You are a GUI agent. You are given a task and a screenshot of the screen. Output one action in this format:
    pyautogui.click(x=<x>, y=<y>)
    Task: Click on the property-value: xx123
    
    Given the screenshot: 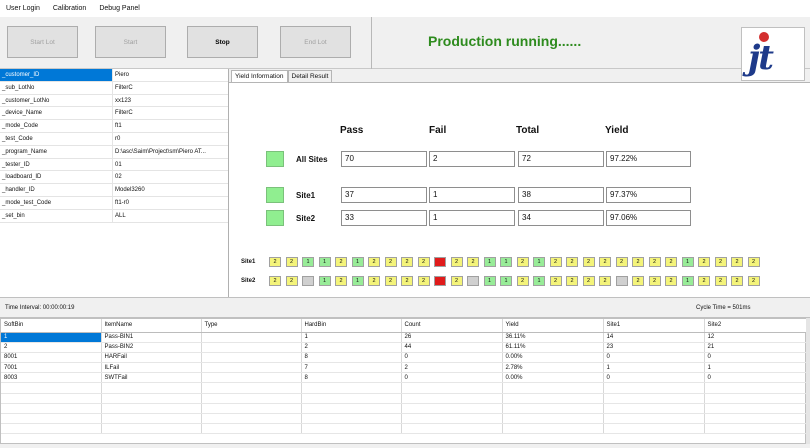 What is the action you would take?
    pyautogui.click(x=123, y=100)
    